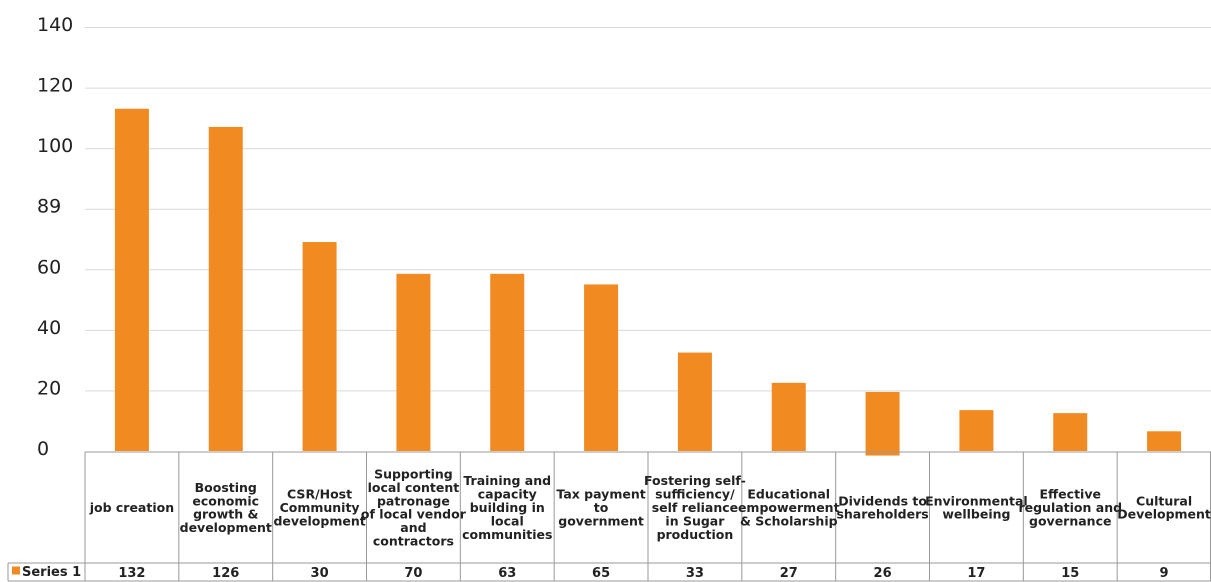 This screenshot has width=1211, height=582. Describe the element at coordinates (226, 487) in the screenshot. I see `category-label-line: Boosting` at that location.